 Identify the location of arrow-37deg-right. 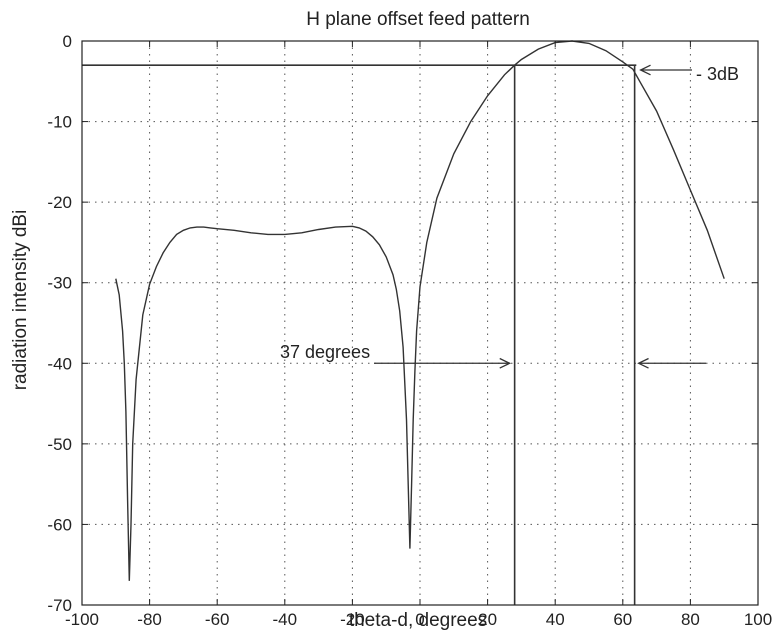
(671, 363).